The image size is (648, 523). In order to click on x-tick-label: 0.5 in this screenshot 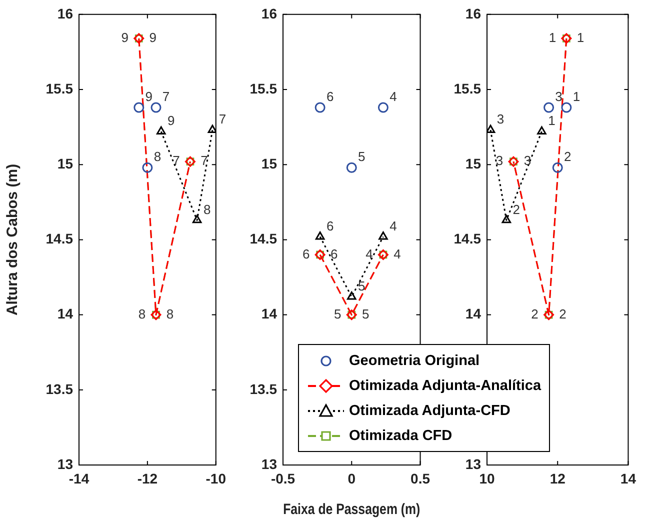, I will do `click(420, 478)`.